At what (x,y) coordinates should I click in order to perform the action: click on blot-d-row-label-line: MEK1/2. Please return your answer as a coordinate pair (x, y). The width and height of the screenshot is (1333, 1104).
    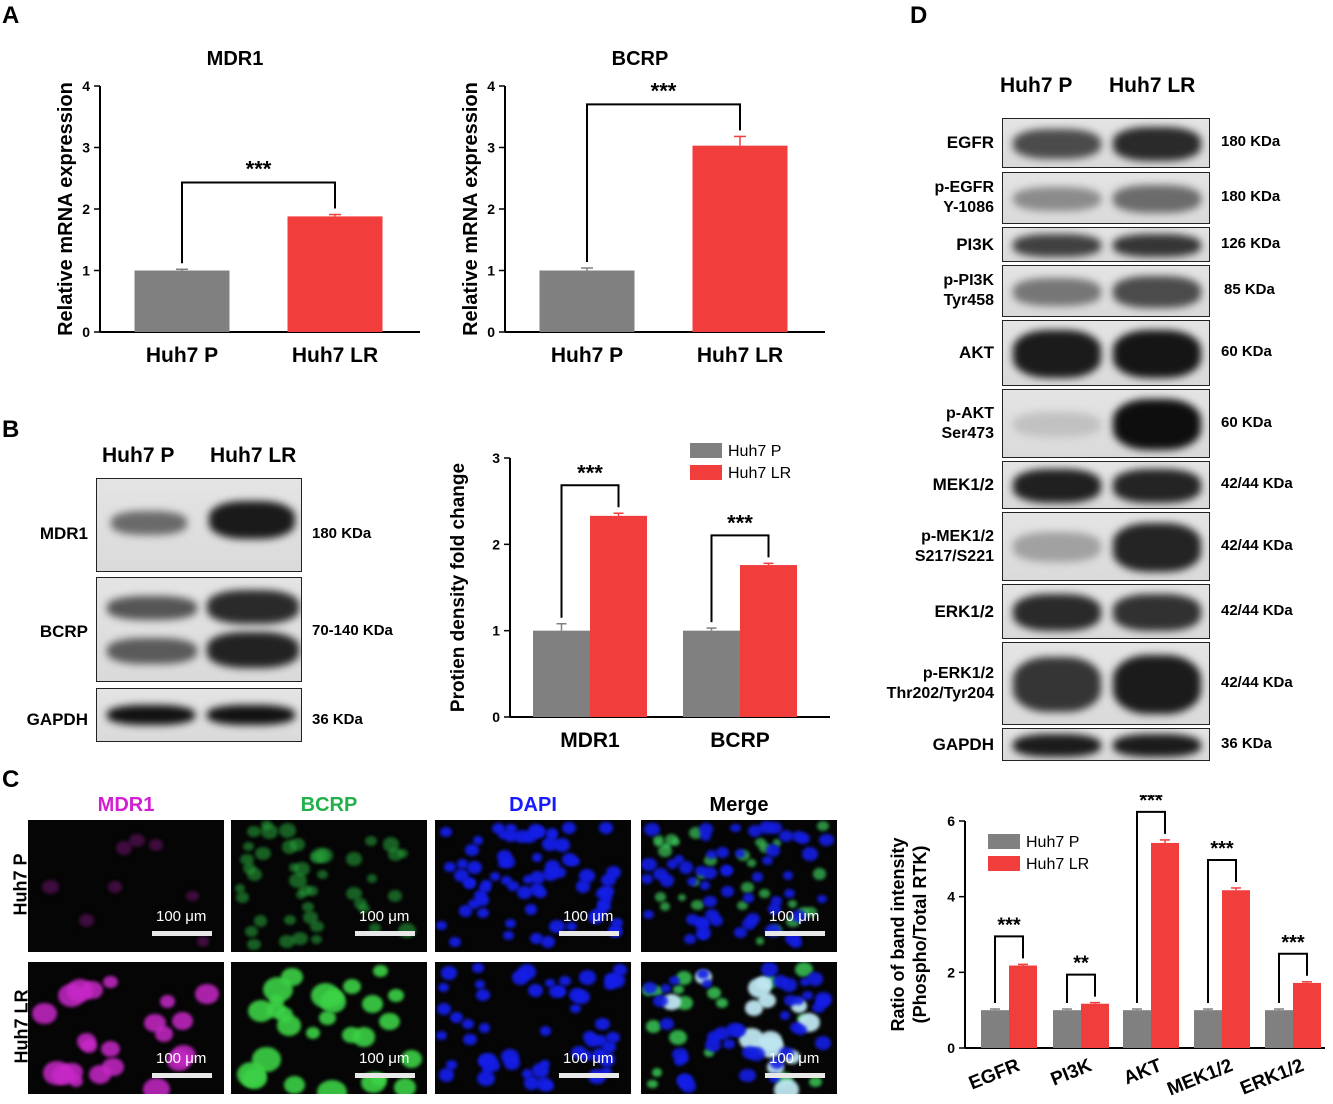
    Looking at the image, I should click on (963, 484).